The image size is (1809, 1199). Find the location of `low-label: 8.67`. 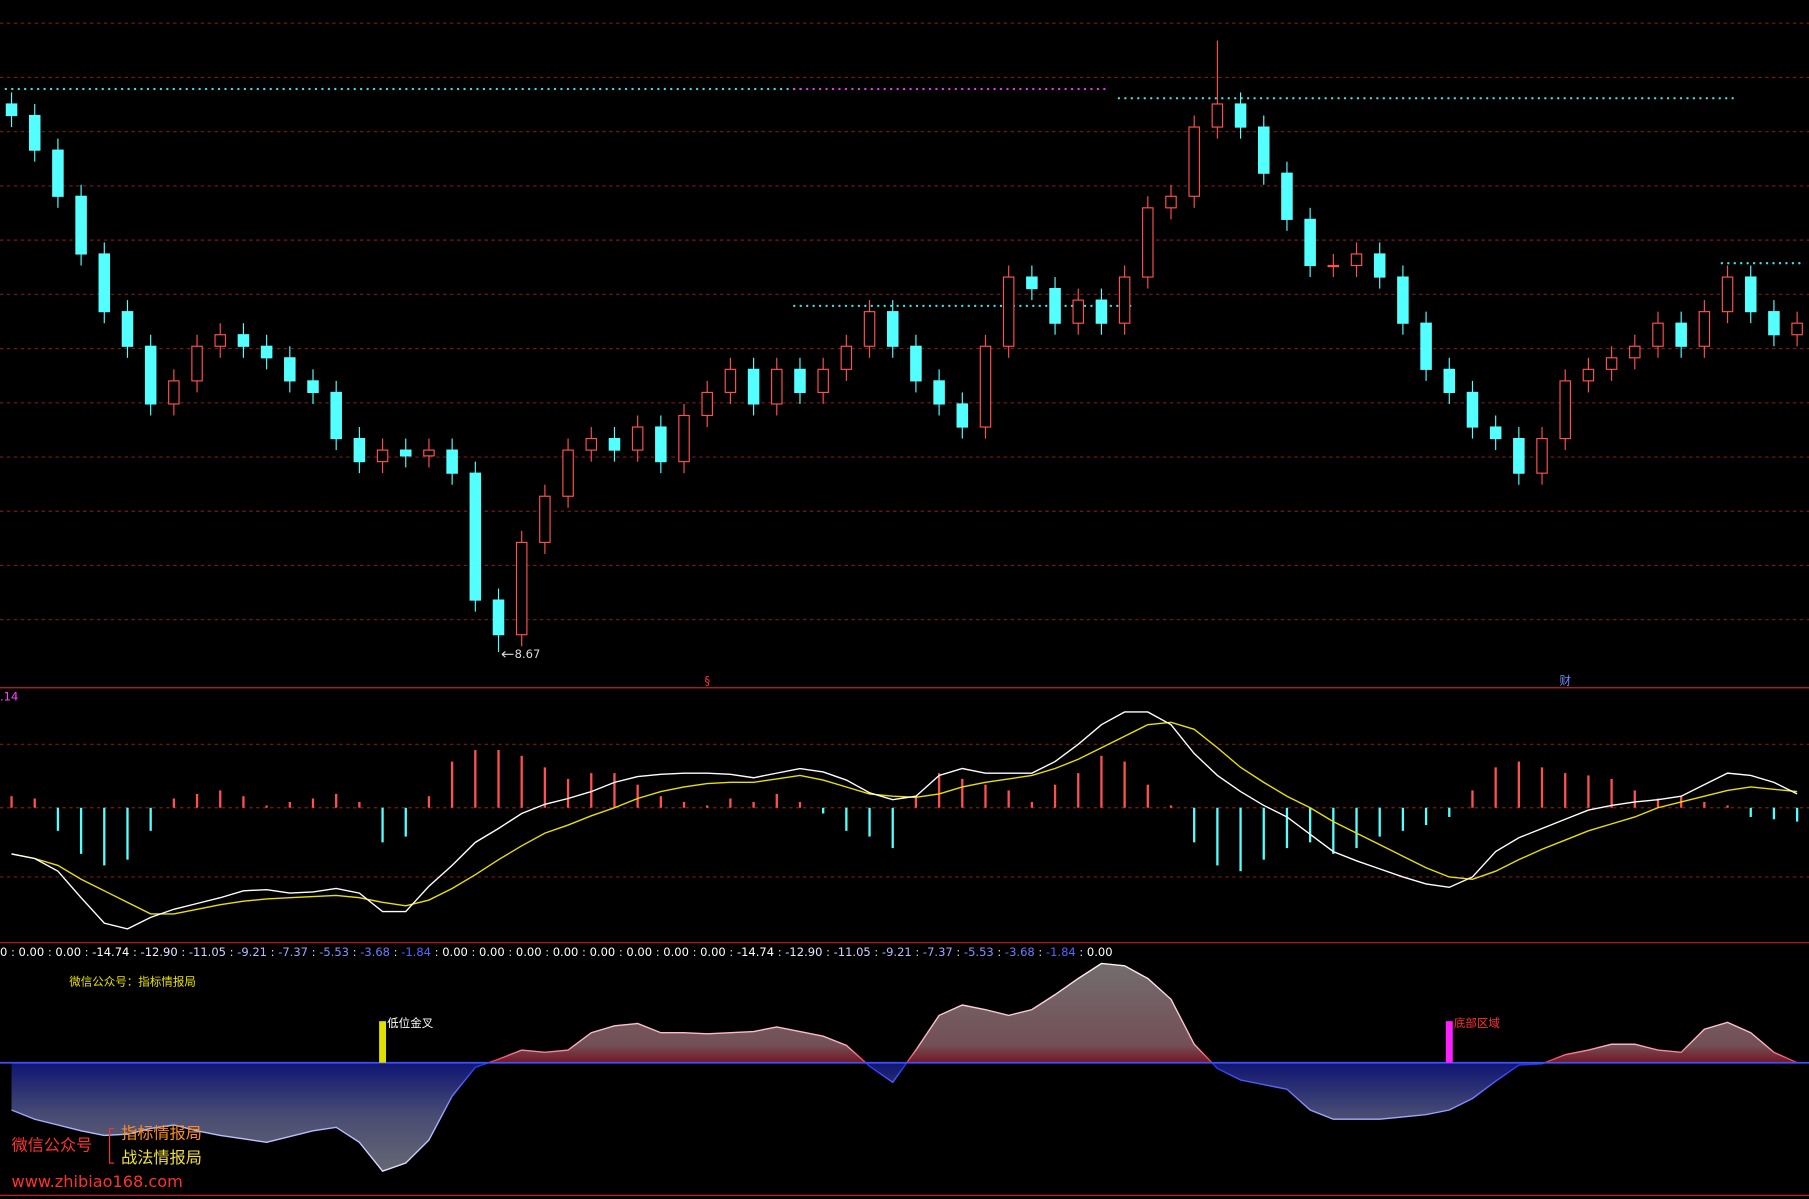

low-label: 8.67 is located at coordinates (528, 654).